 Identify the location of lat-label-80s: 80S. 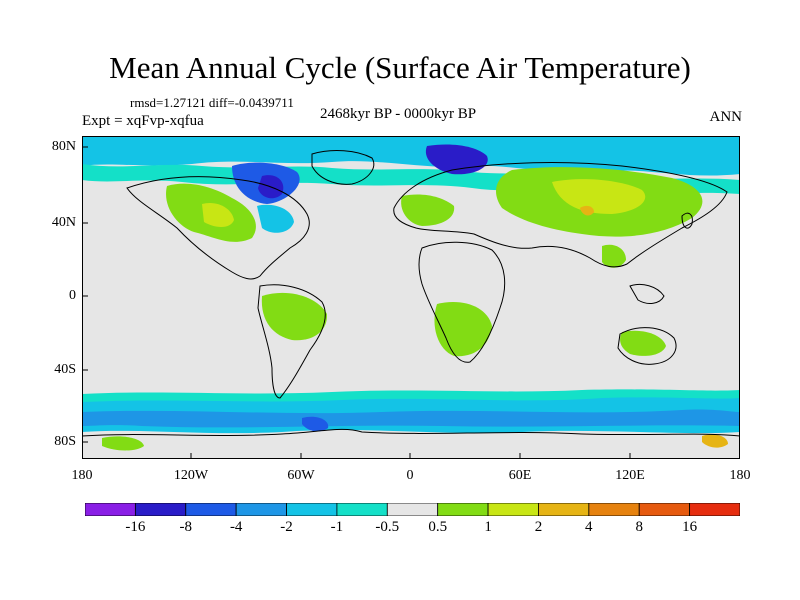
(65, 441).